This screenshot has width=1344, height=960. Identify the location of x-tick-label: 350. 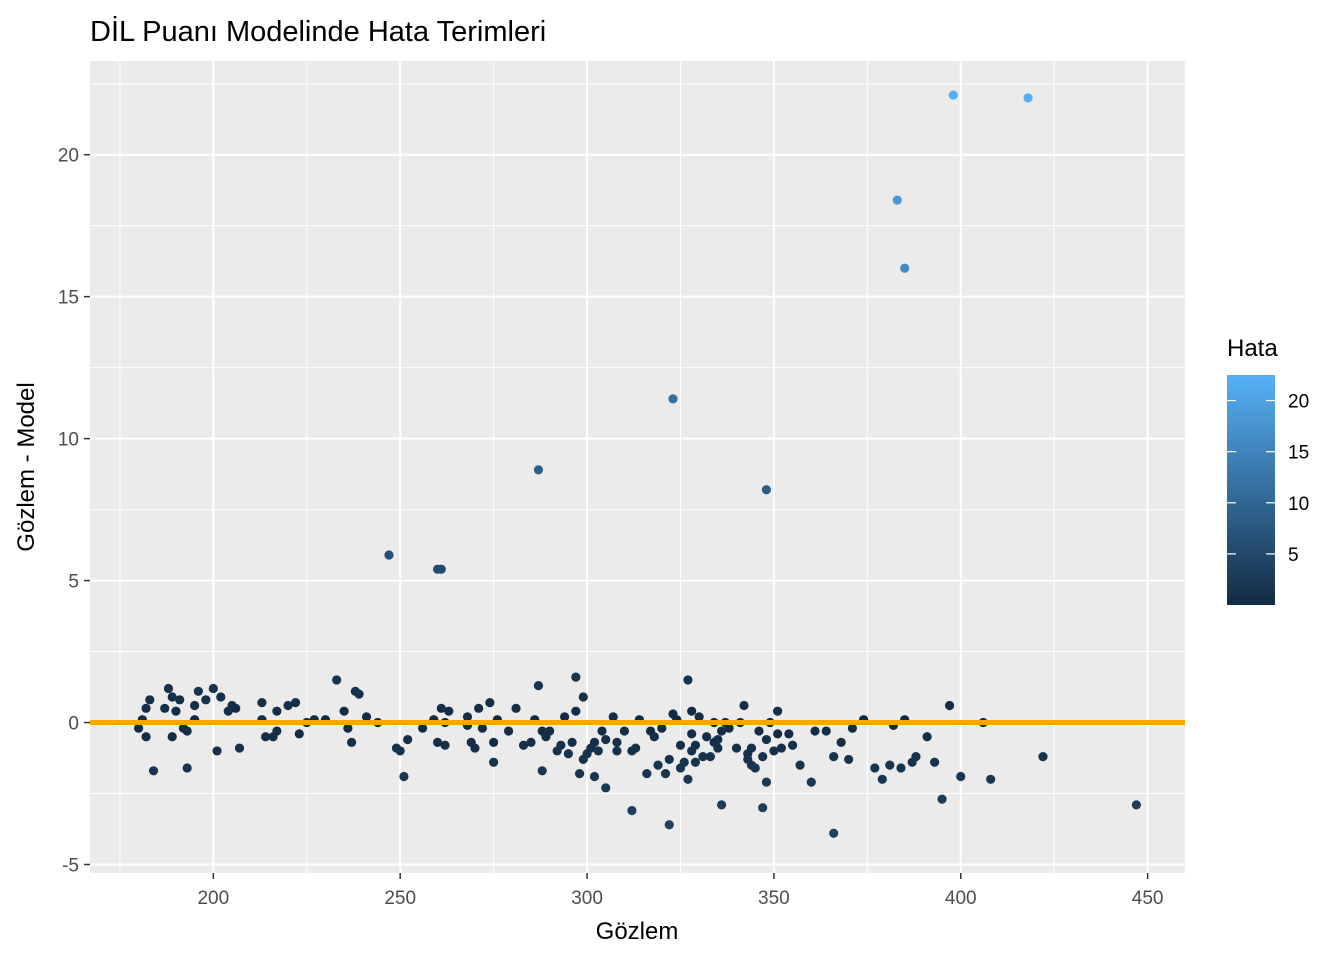
(774, 898).